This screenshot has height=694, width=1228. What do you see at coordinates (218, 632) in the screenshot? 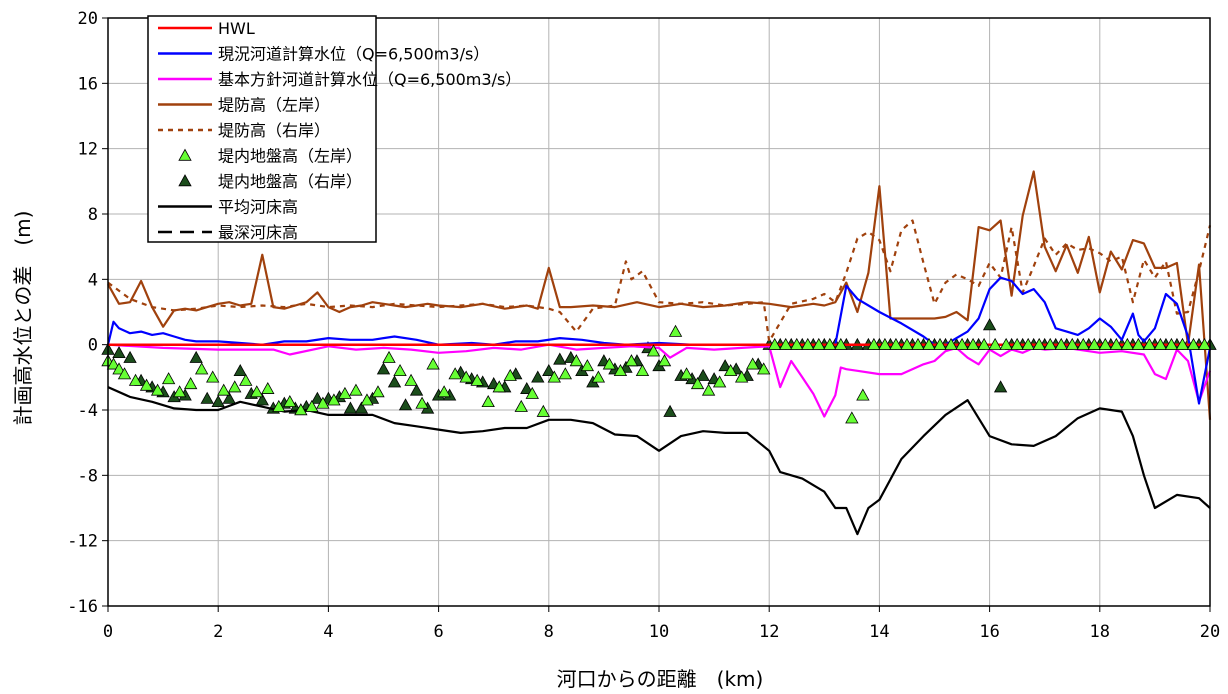
I see `x-tick-label: 2` at bounding box center [218, 632].